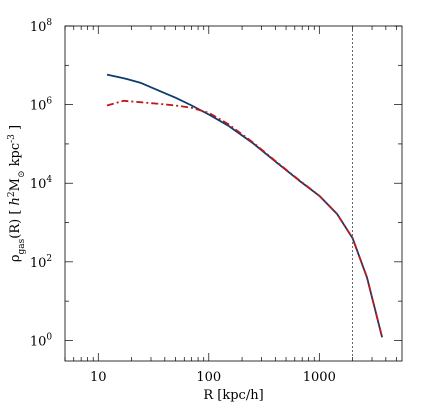 This screenshot has width=436, height=409. I want to click on y-axis-title-subscript: gas, so click(22, 246).